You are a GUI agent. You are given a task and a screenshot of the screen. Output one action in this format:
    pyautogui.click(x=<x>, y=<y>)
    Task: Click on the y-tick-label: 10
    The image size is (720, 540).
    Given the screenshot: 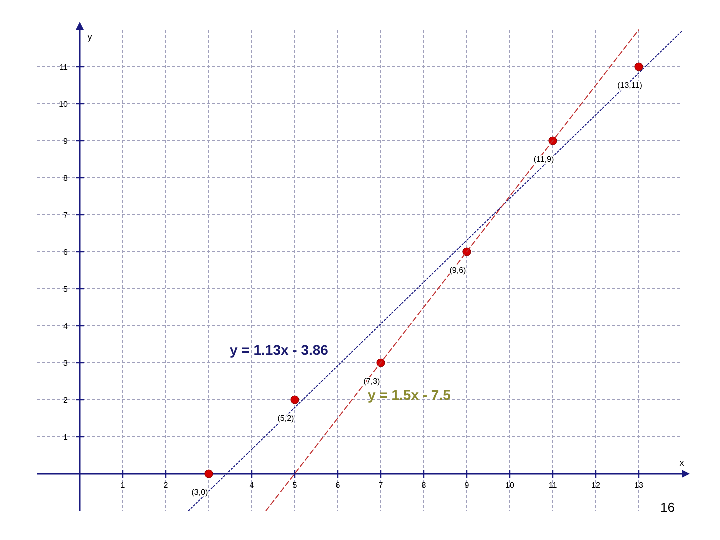 What is the action you would take?
    pyautogui.click(x=64, y=104)
    